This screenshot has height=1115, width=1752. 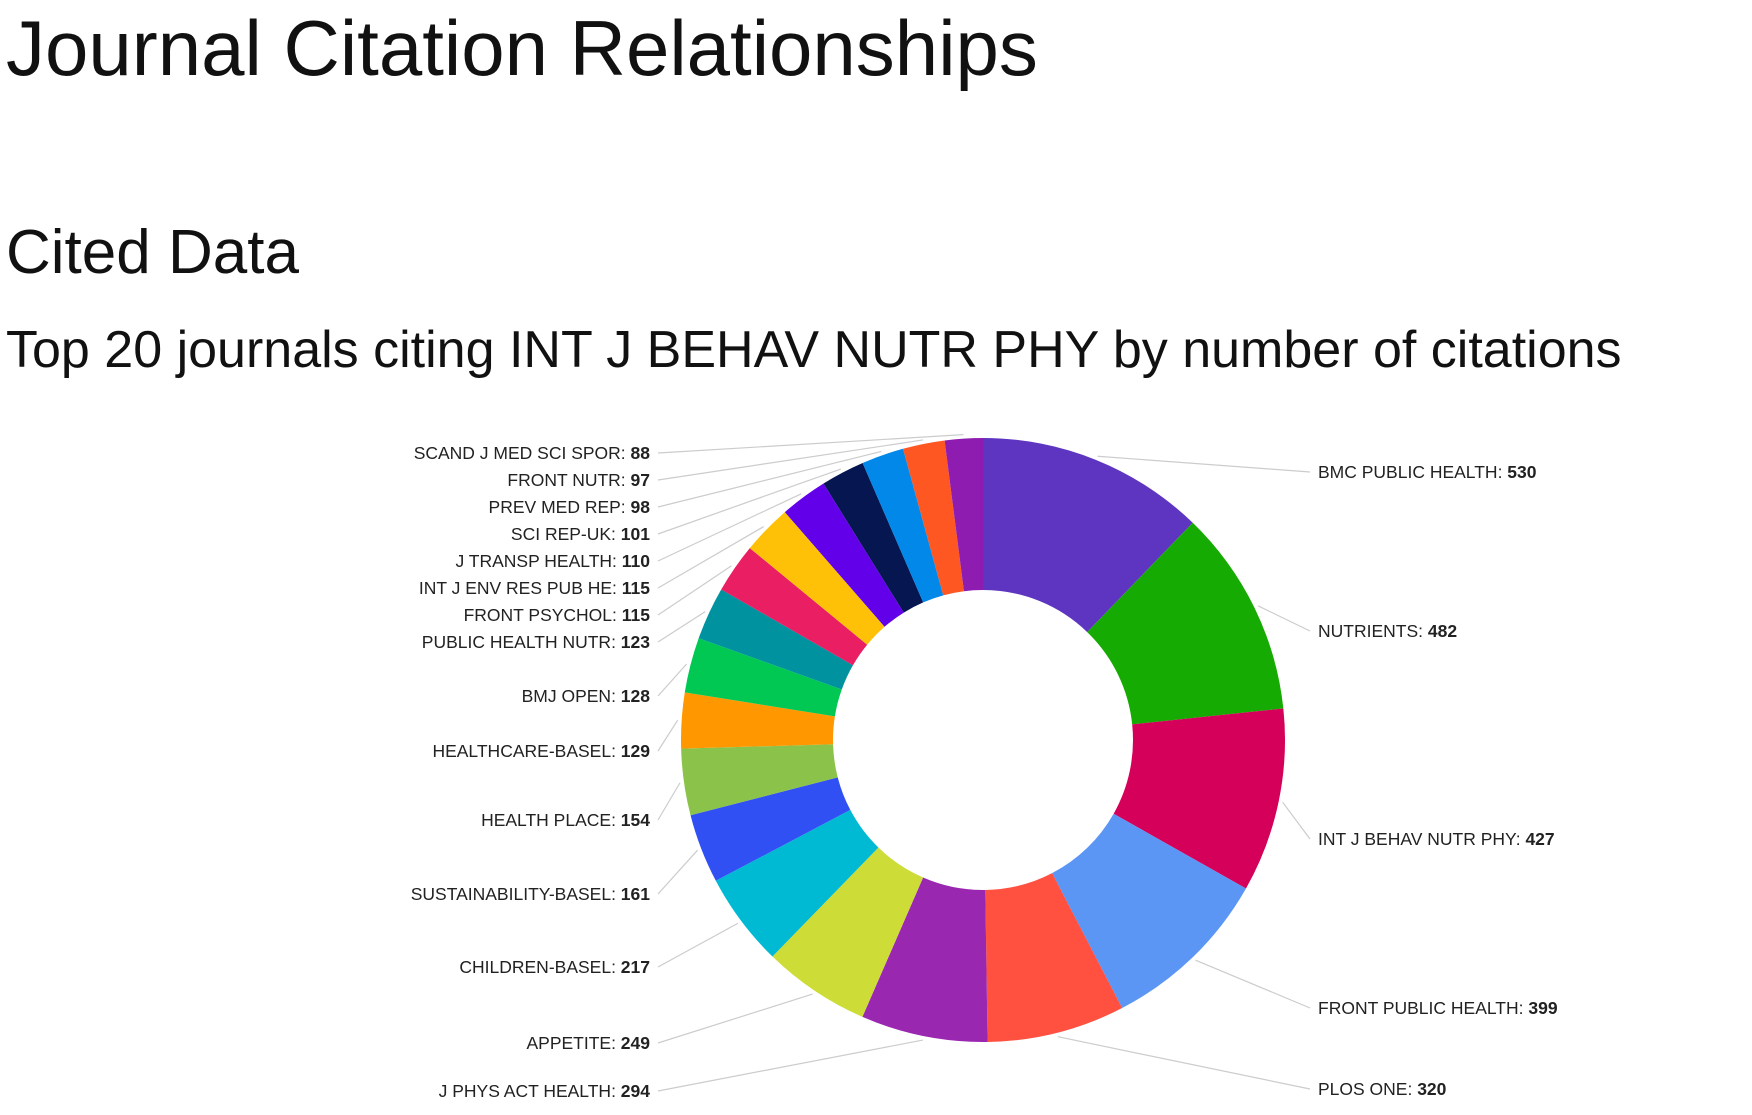 I want to click on slice-scand-j-med-sci-spor, so click(x=963, y=515).